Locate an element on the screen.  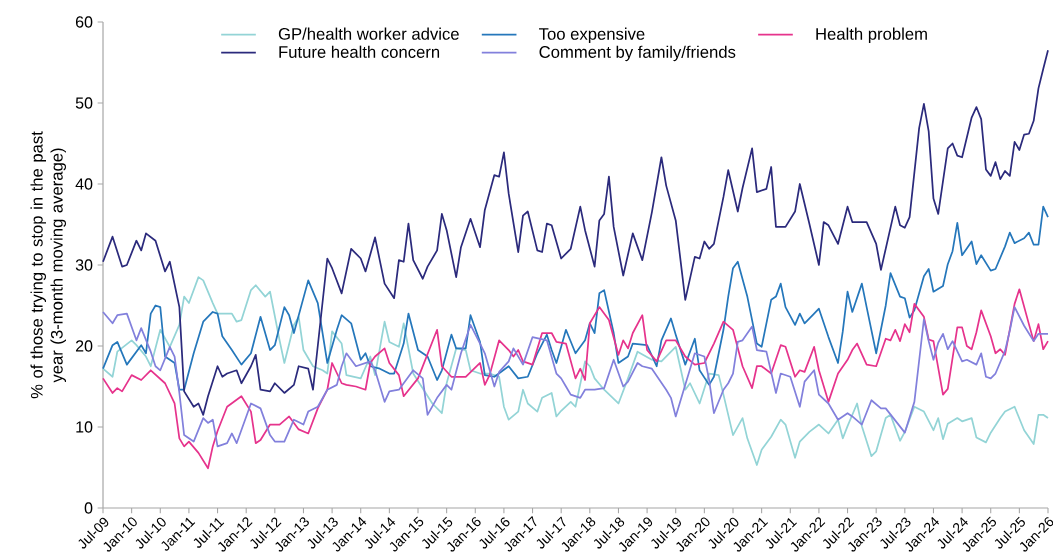
legend-label: GP/health worker advice is located at coordinates (368, 33).